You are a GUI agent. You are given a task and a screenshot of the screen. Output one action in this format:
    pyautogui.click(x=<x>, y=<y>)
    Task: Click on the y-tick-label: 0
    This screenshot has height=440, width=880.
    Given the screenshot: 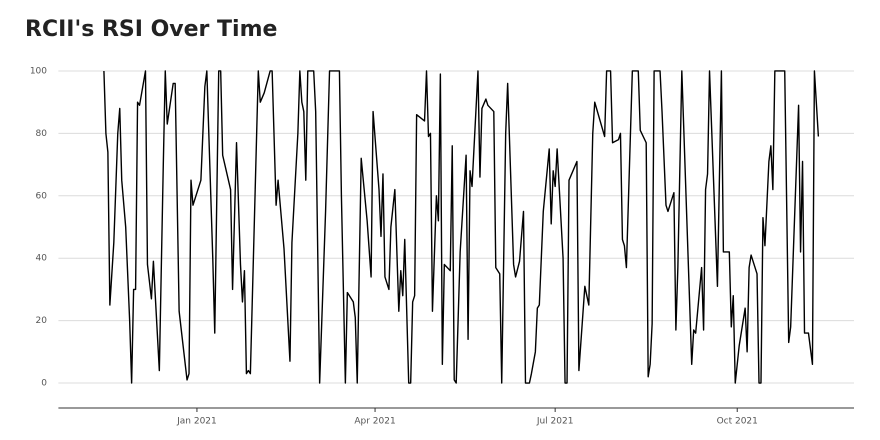 What is the action you would take?
    pyautogui.click(x=44, y=384)
    